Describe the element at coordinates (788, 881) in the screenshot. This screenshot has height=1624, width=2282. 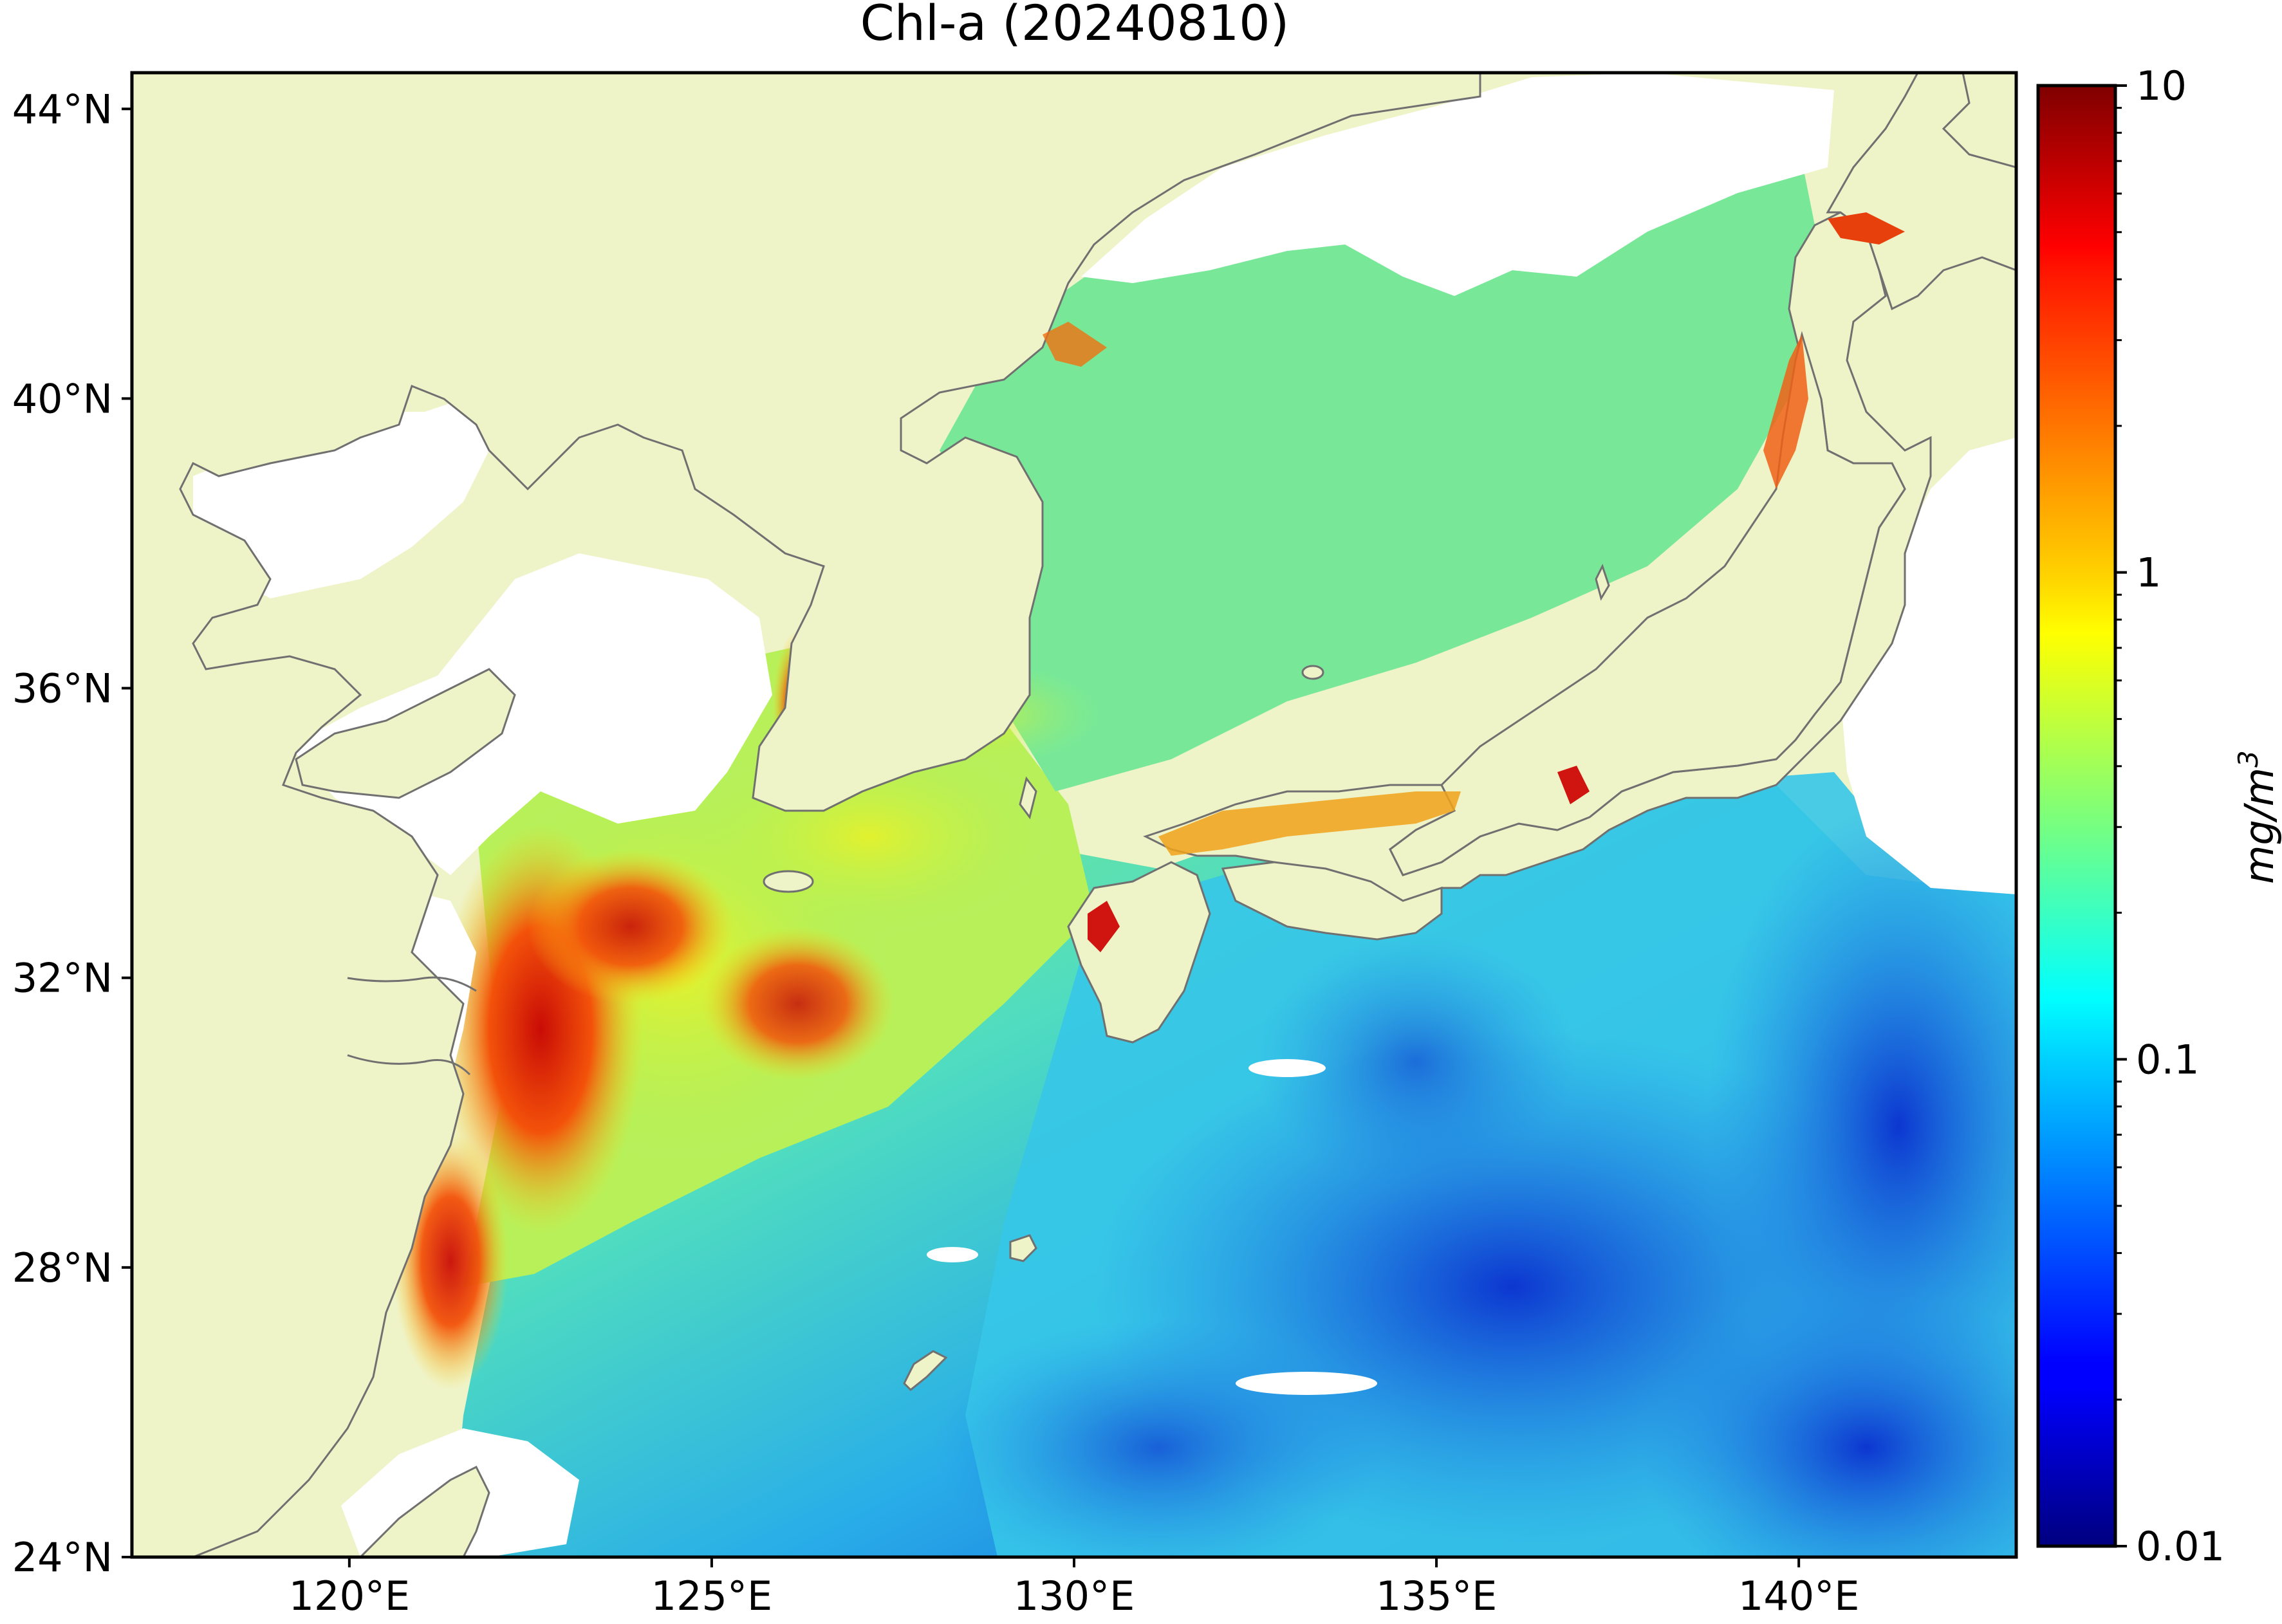
I see `land-jeju` at that location.